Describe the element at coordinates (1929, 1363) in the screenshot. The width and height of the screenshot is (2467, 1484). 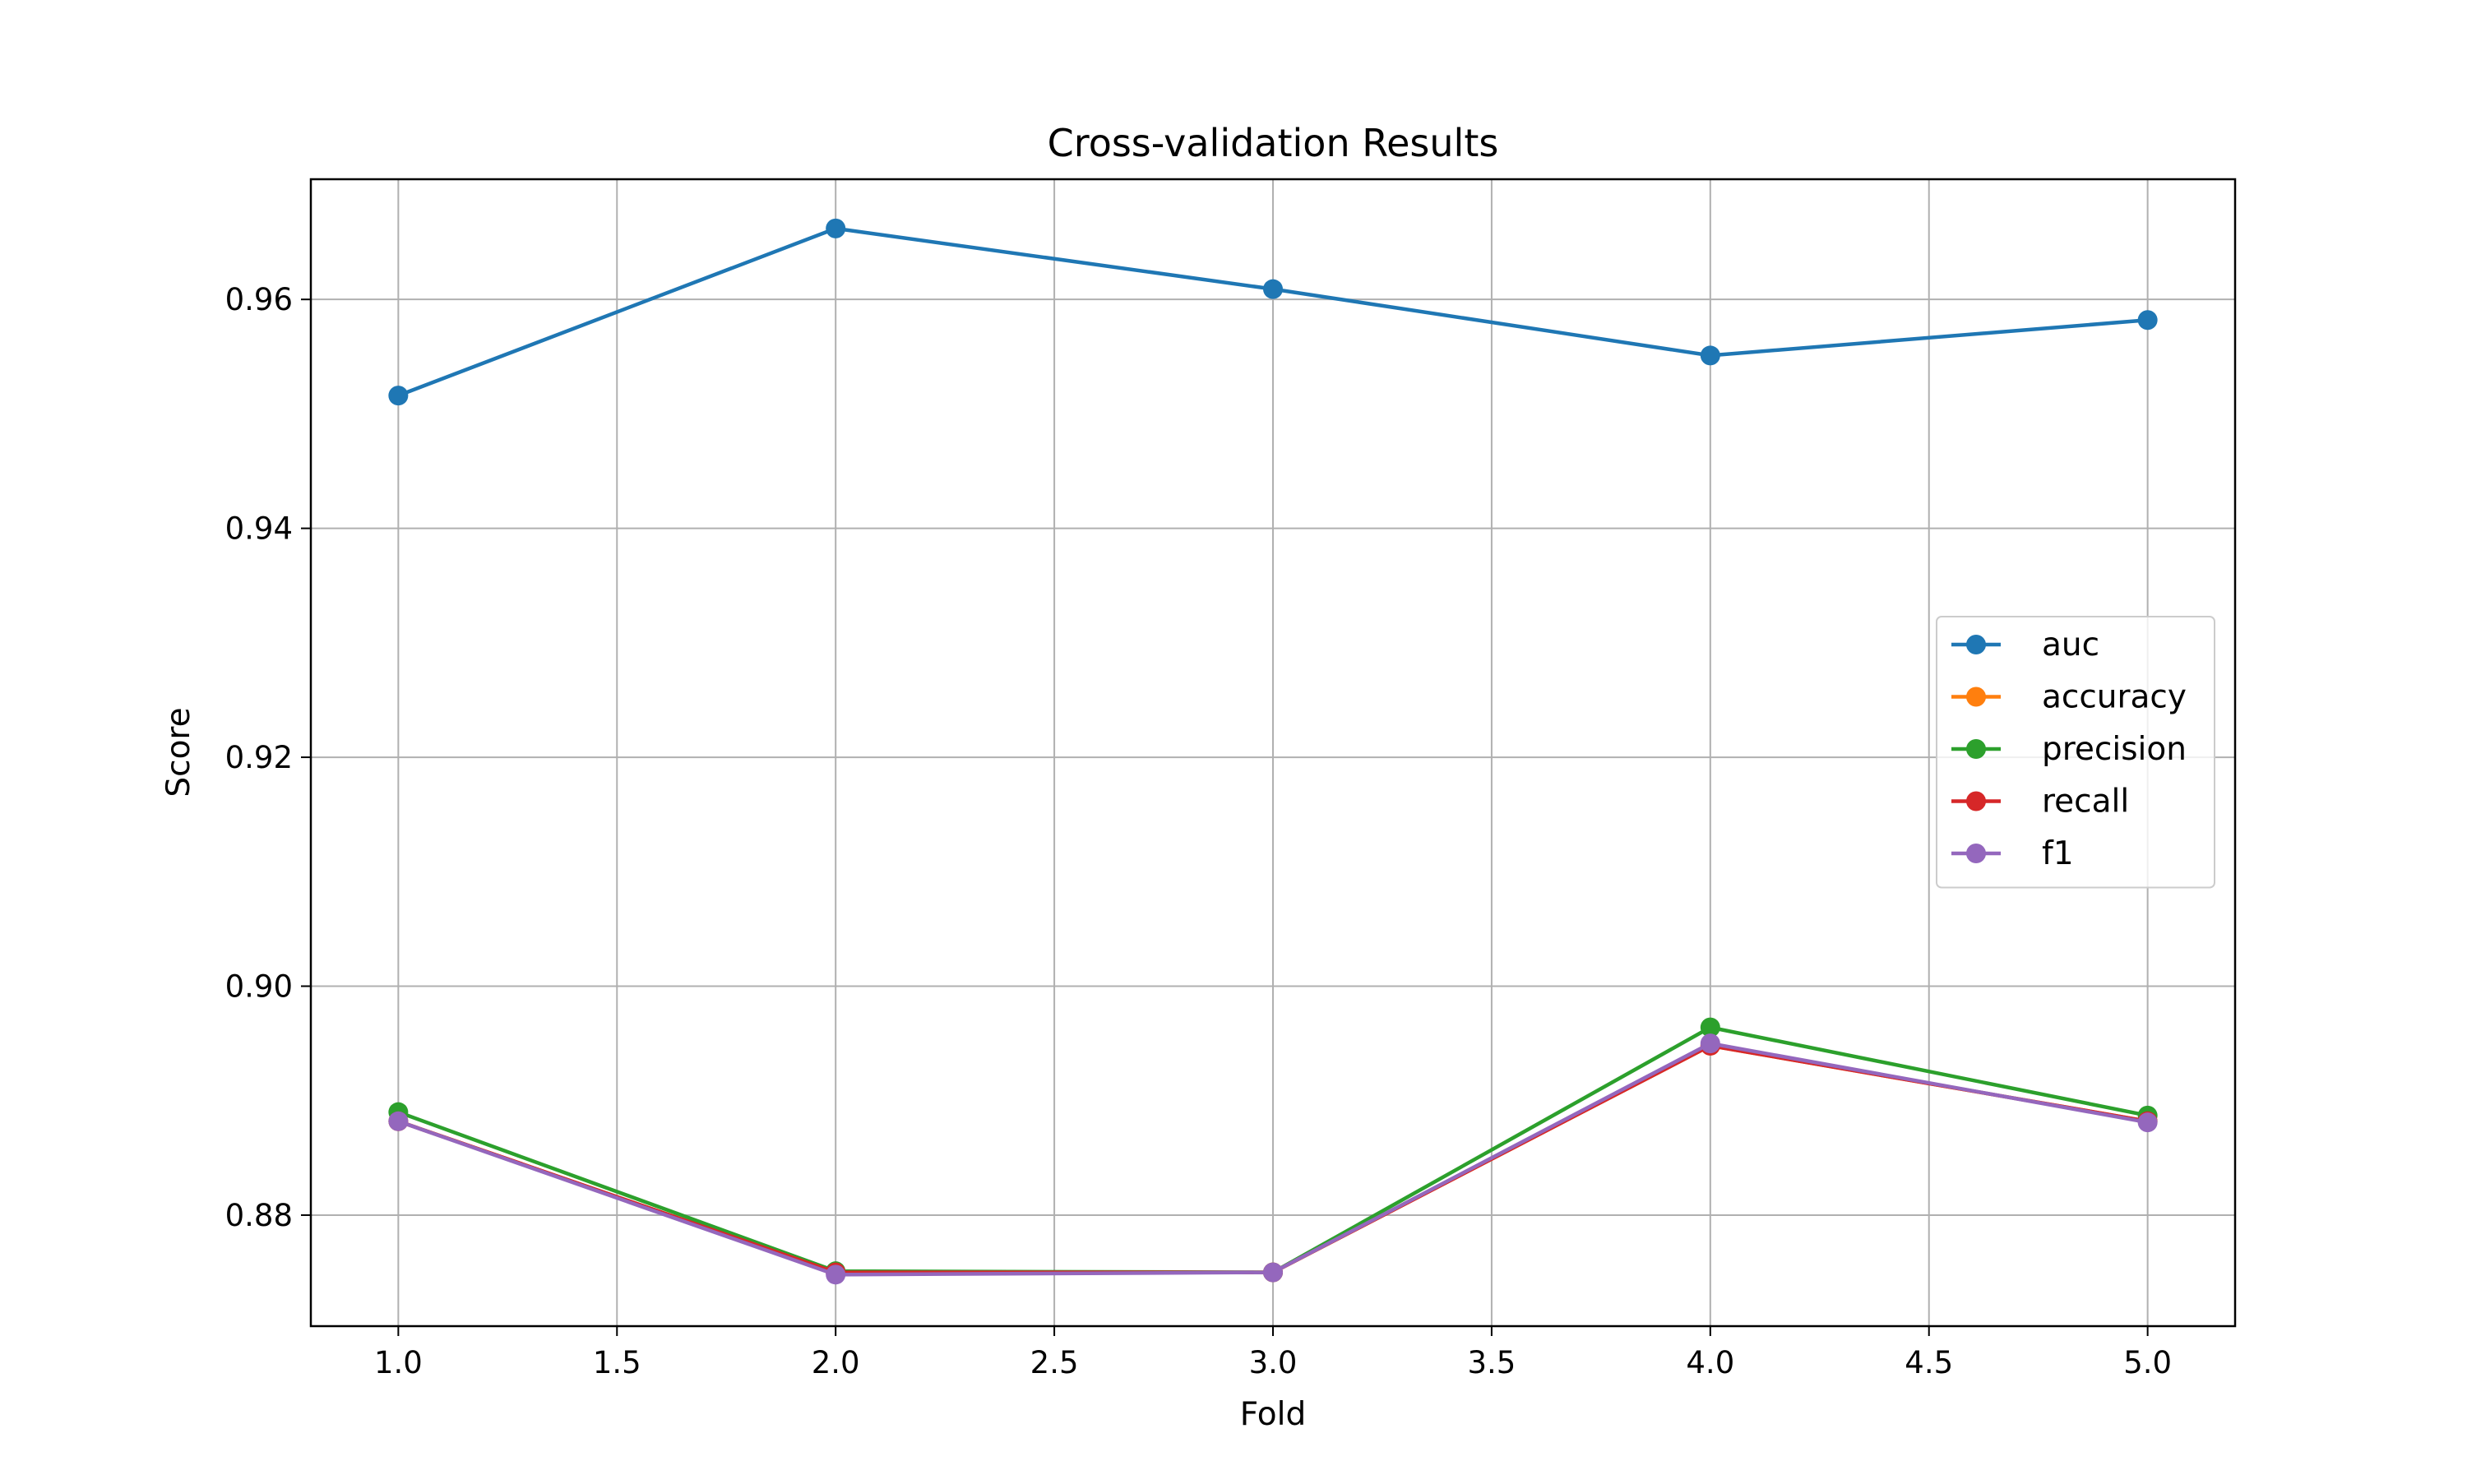
I see `x-tick-label: 4.5` at that location.